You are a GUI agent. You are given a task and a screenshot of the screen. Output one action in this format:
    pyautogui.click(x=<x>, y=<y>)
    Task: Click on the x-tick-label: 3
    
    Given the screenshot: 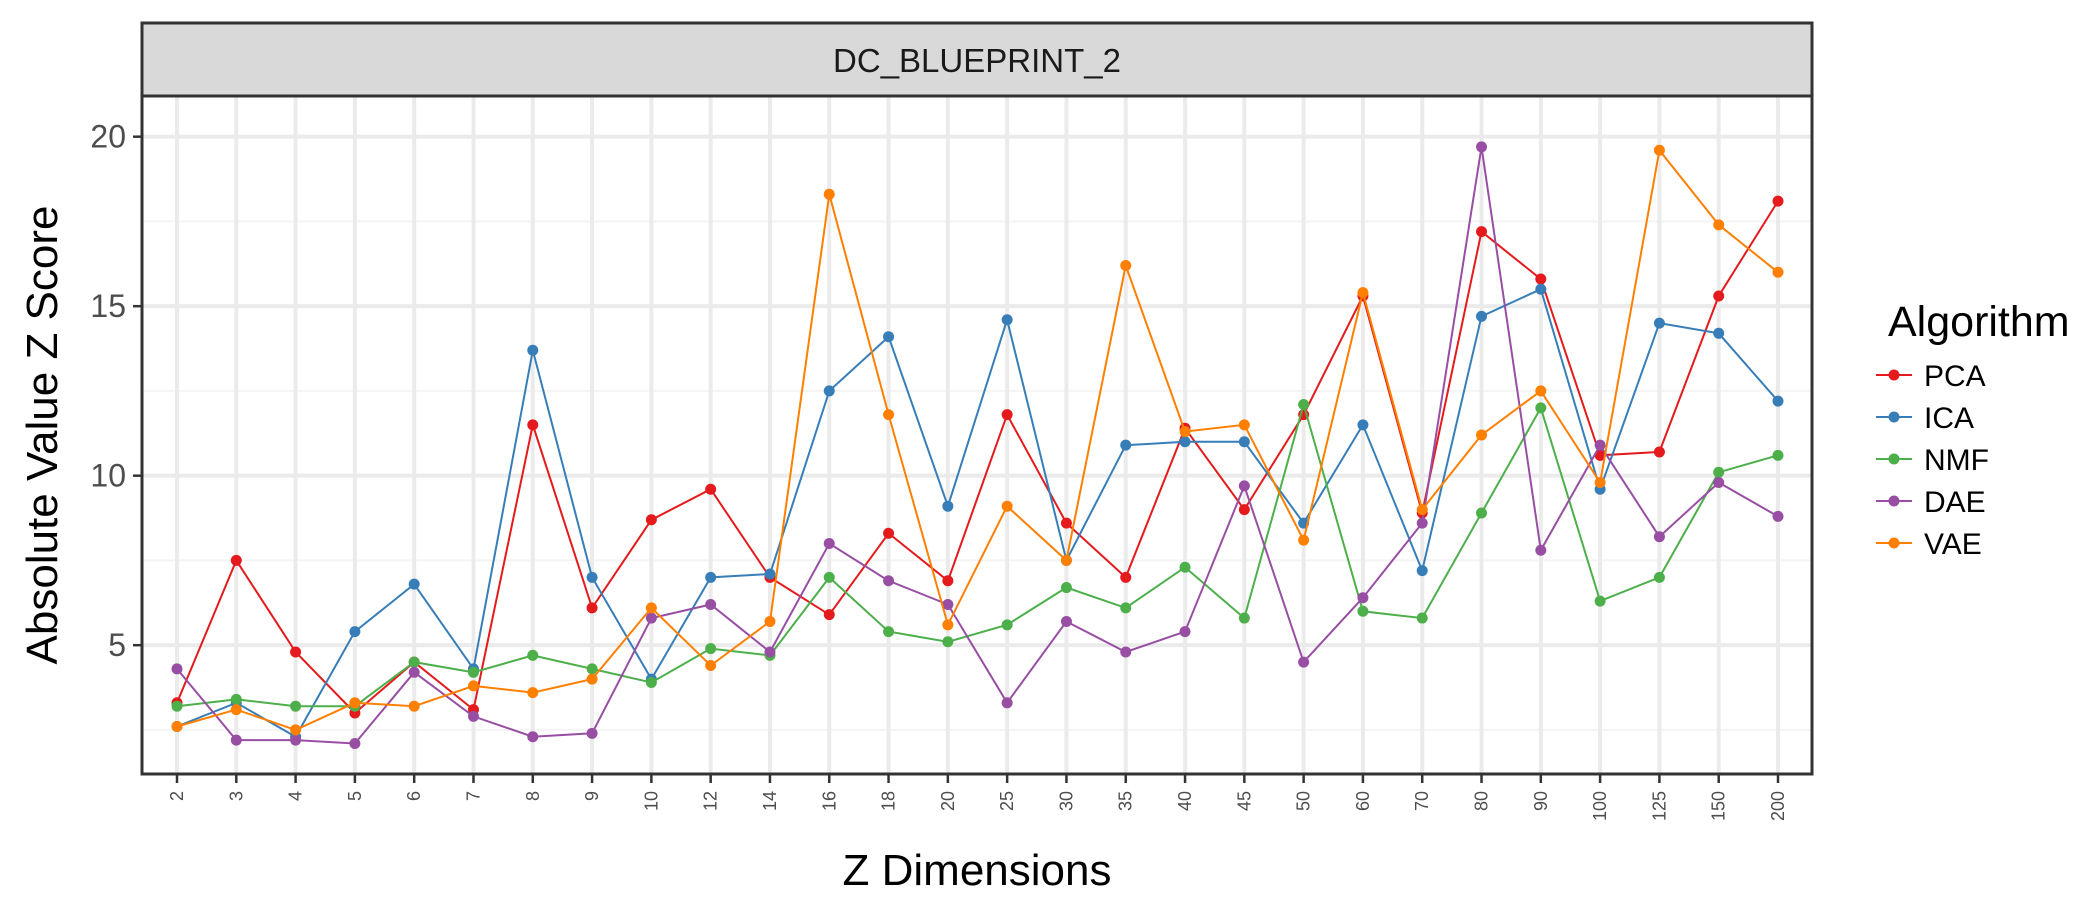 What is the action you would take?
    pyautogui.click(x=236, y=796)
    